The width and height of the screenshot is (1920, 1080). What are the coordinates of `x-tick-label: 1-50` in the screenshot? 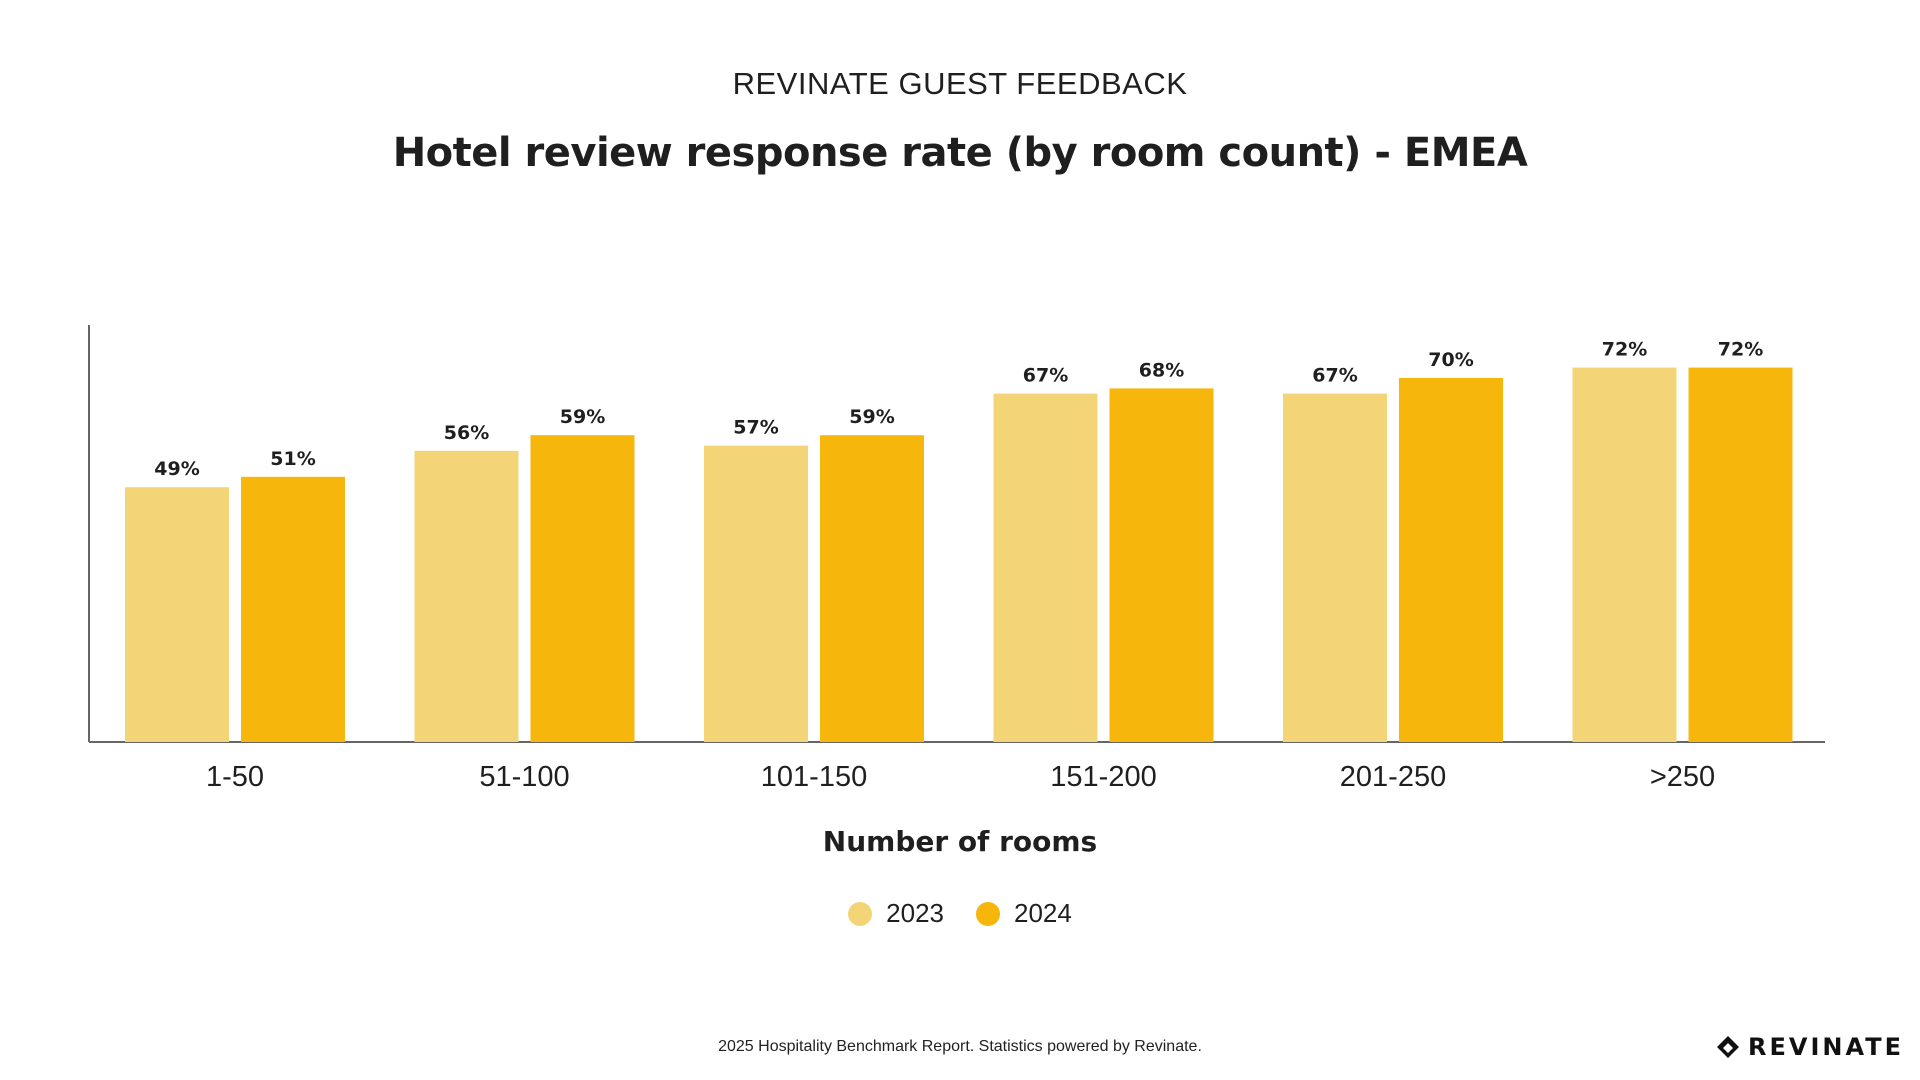 It's located at (235, 777).